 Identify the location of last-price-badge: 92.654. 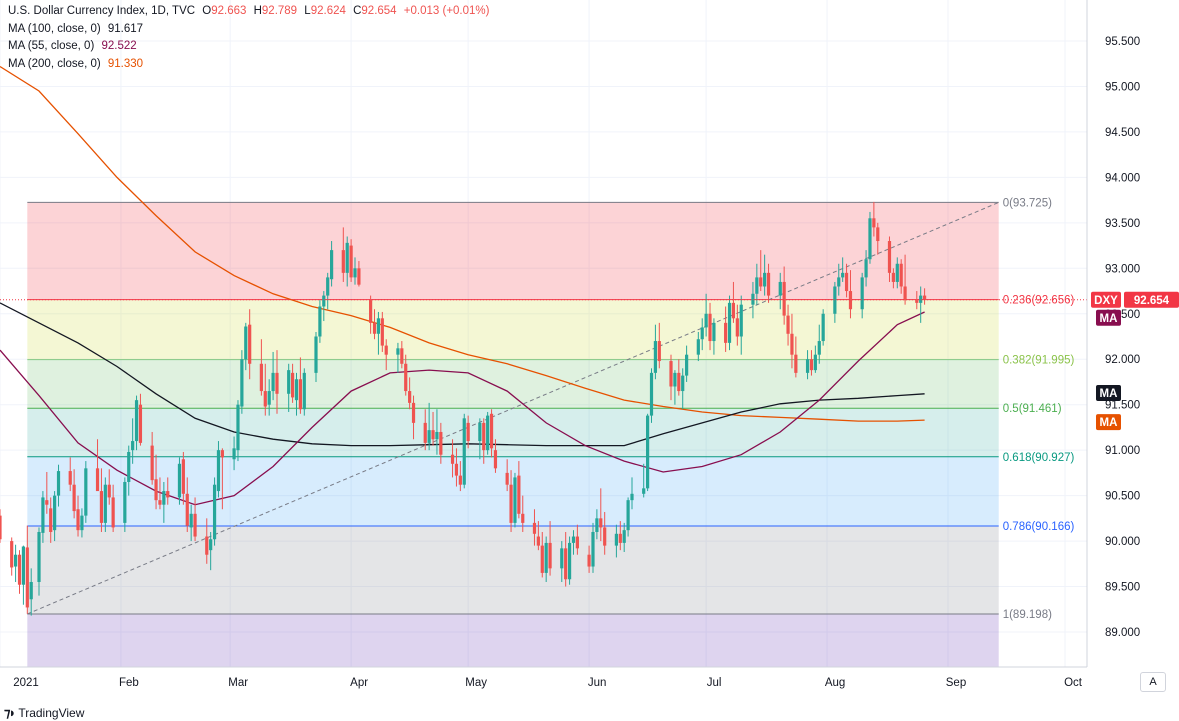
(1151, 299).